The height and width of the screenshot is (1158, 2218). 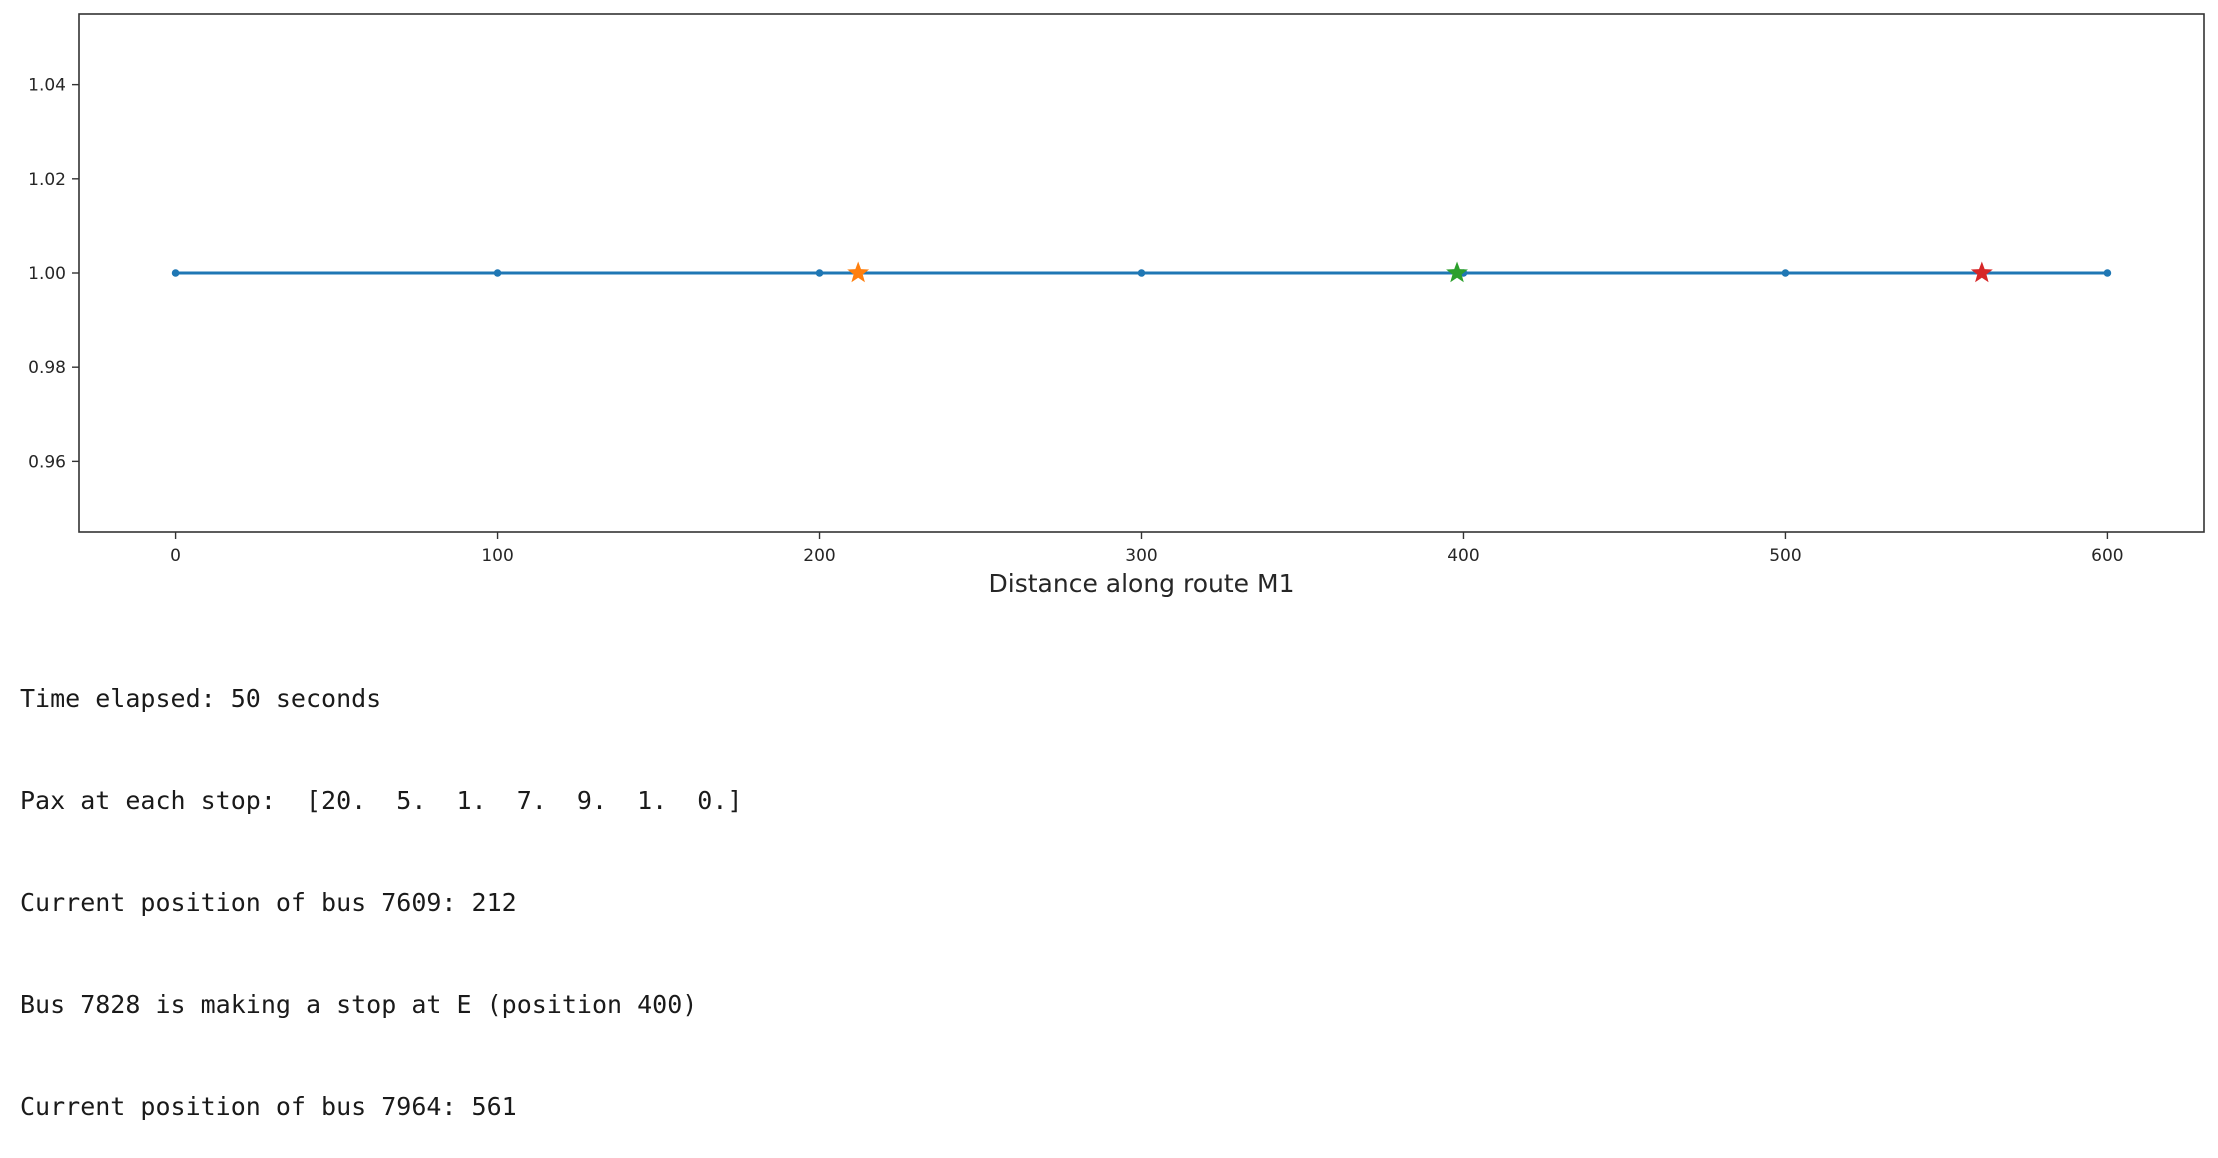 What do you see at coordinates (47, 368) in the screenshot?
I see `y-tick-label: 0.98` at bounding box center [47, 368].